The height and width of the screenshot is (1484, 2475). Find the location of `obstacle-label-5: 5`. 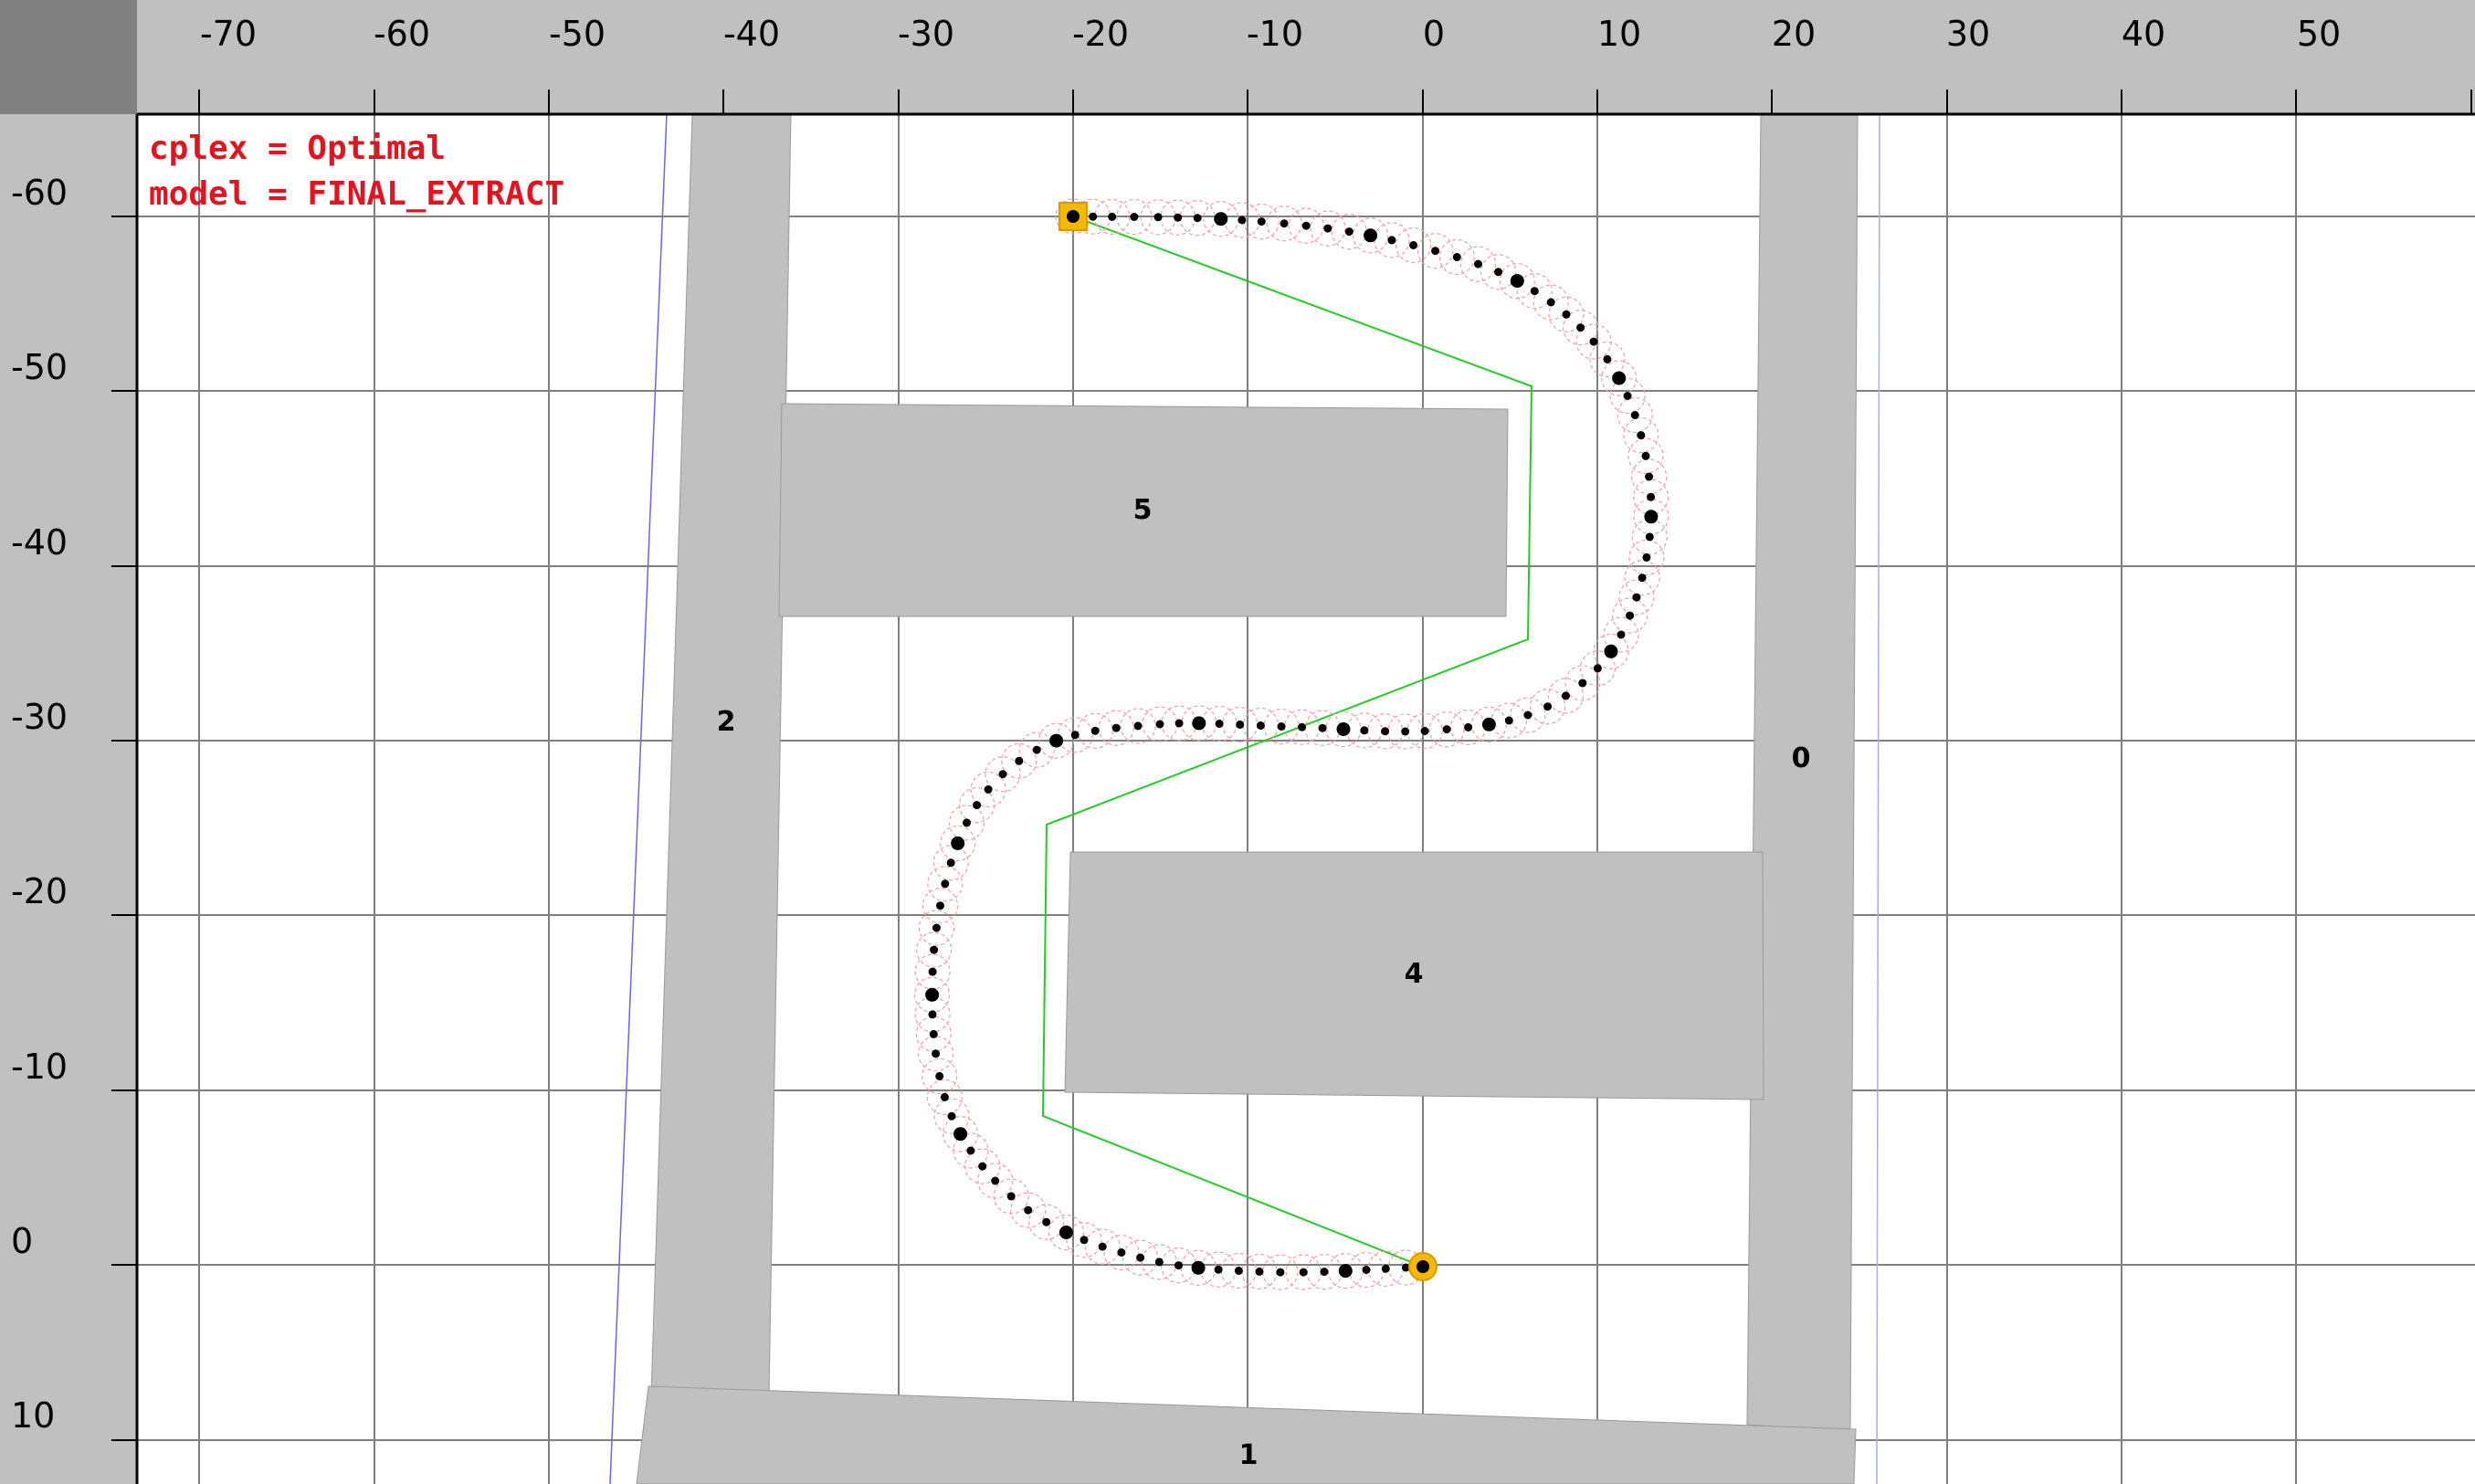

obstacle-label-5: 5 is located at coordinates (1143, 510).